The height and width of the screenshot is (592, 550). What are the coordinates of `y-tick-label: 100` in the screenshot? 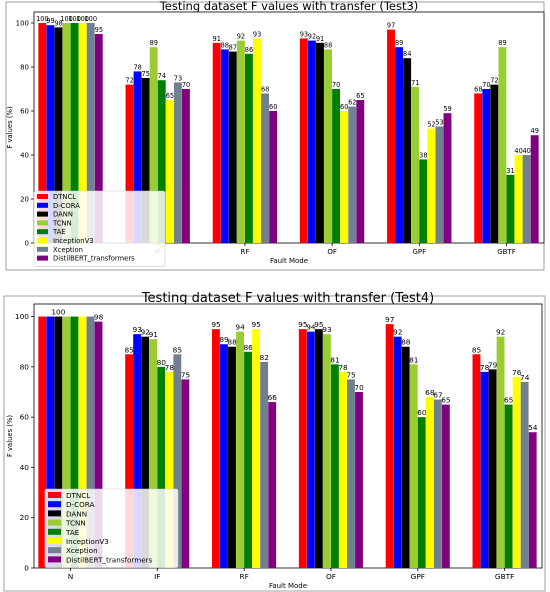 It's located at (22, 24).